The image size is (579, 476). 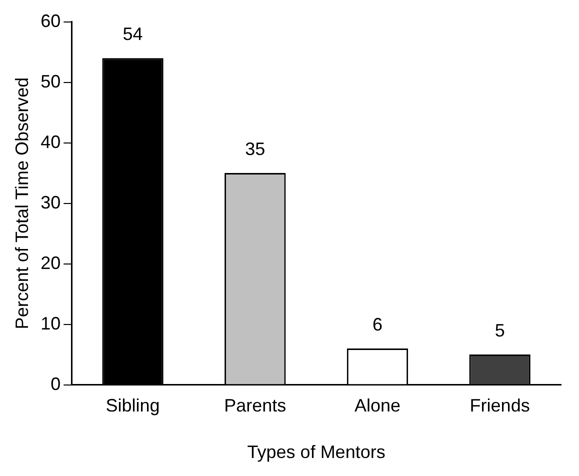 I want to click on y-tick-label: 60, so click(x=50, y=20).